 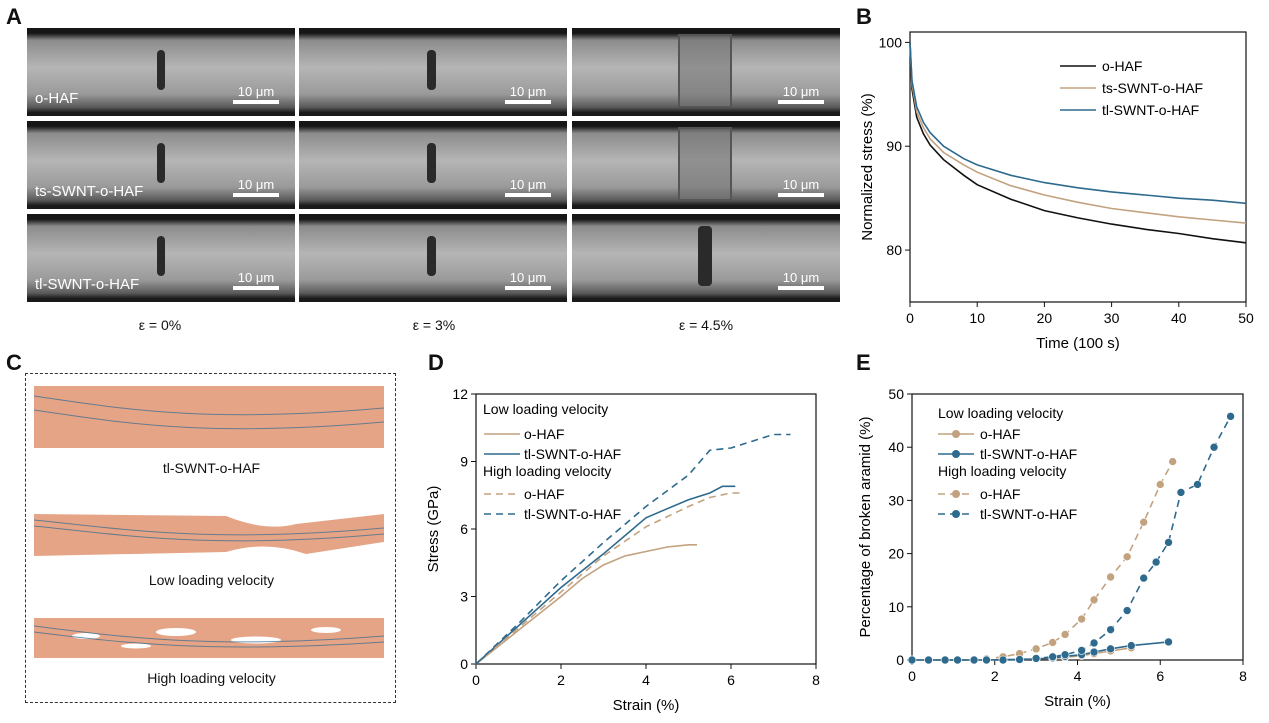 What do you see at coordinates (89, 191) in the screenshot?
I see `sem-row-label: ts-SWNT-o-HAF` at bounding box center [89, 191].